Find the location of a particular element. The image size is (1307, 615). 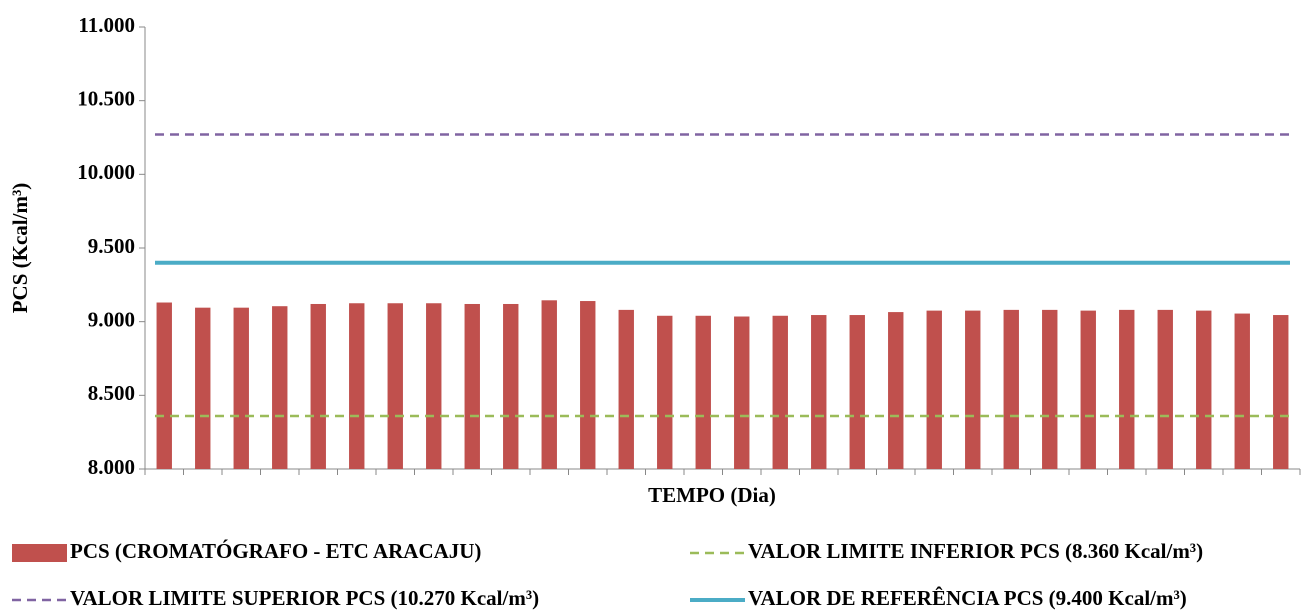

y-axis-title: PCS (Kcal/m³) is located at coordinates (20, 248).